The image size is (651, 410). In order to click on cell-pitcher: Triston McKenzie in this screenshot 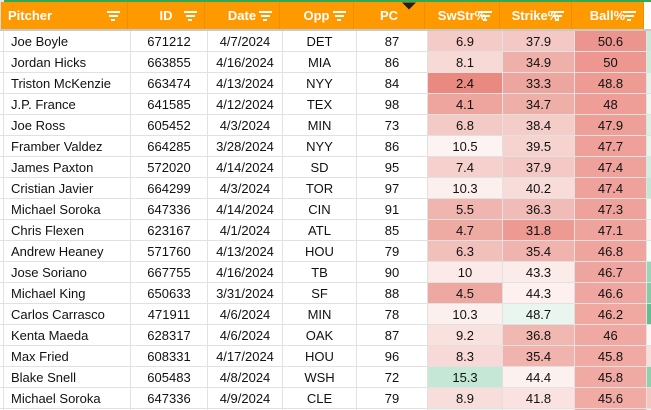, I will do `click(67, 83)`.